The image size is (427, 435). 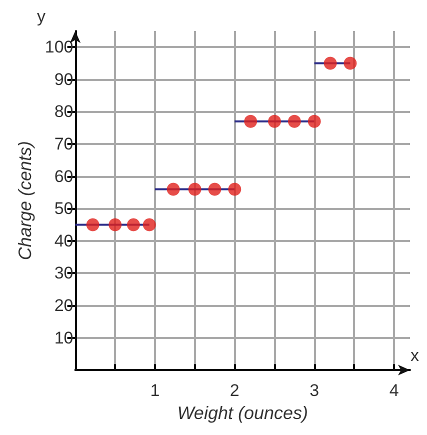 What do you see at coordinates (64, 240) in the screenshot?
I see `y-tick-label: 40` at bounding box center [64, 240].